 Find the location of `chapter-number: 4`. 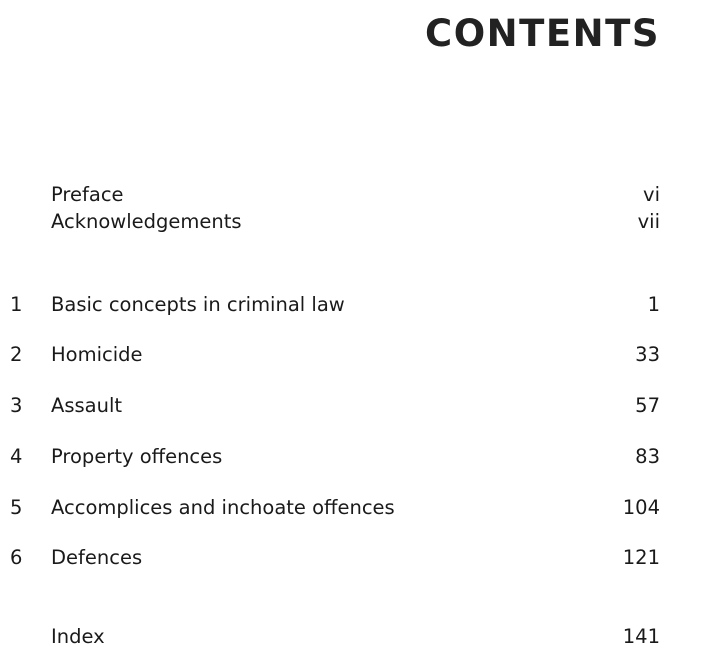

chapter-number: 4 is located at coordinates (16, 456).